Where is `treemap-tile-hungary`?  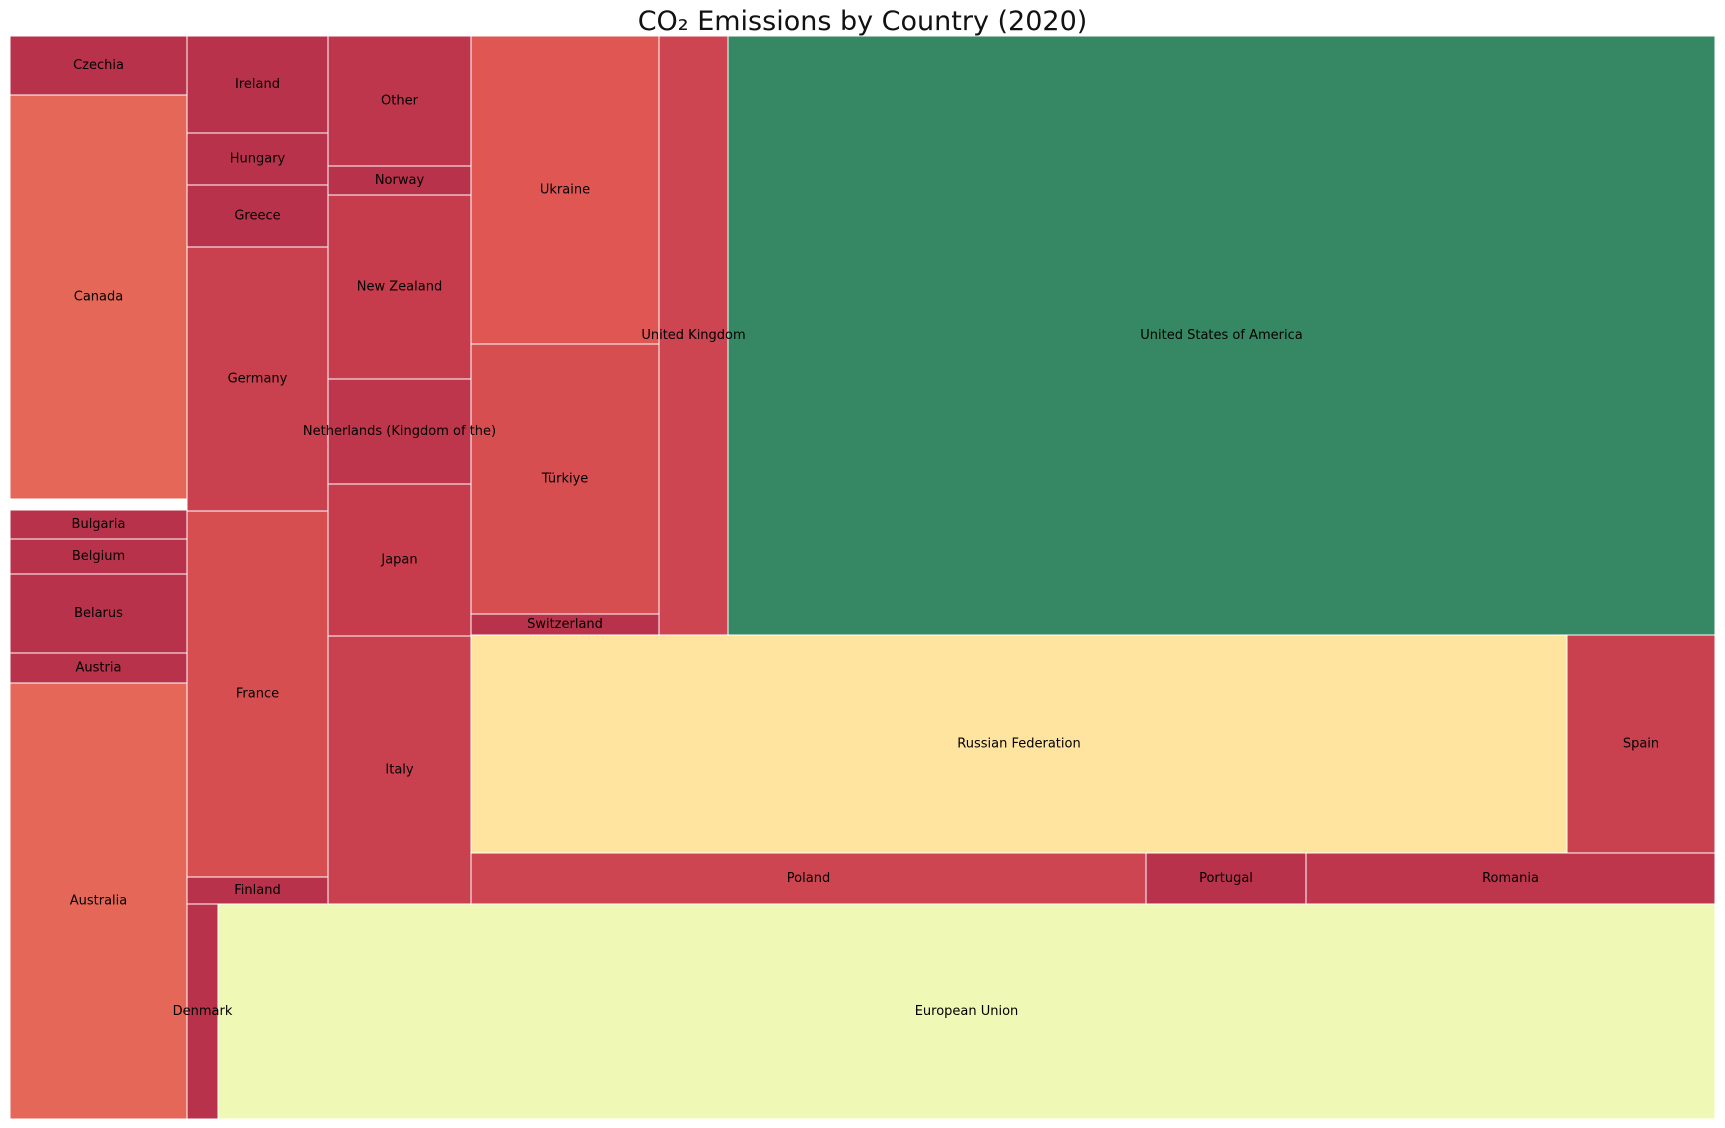 treemap-tile-hungary is located at coordinates (257, 159).